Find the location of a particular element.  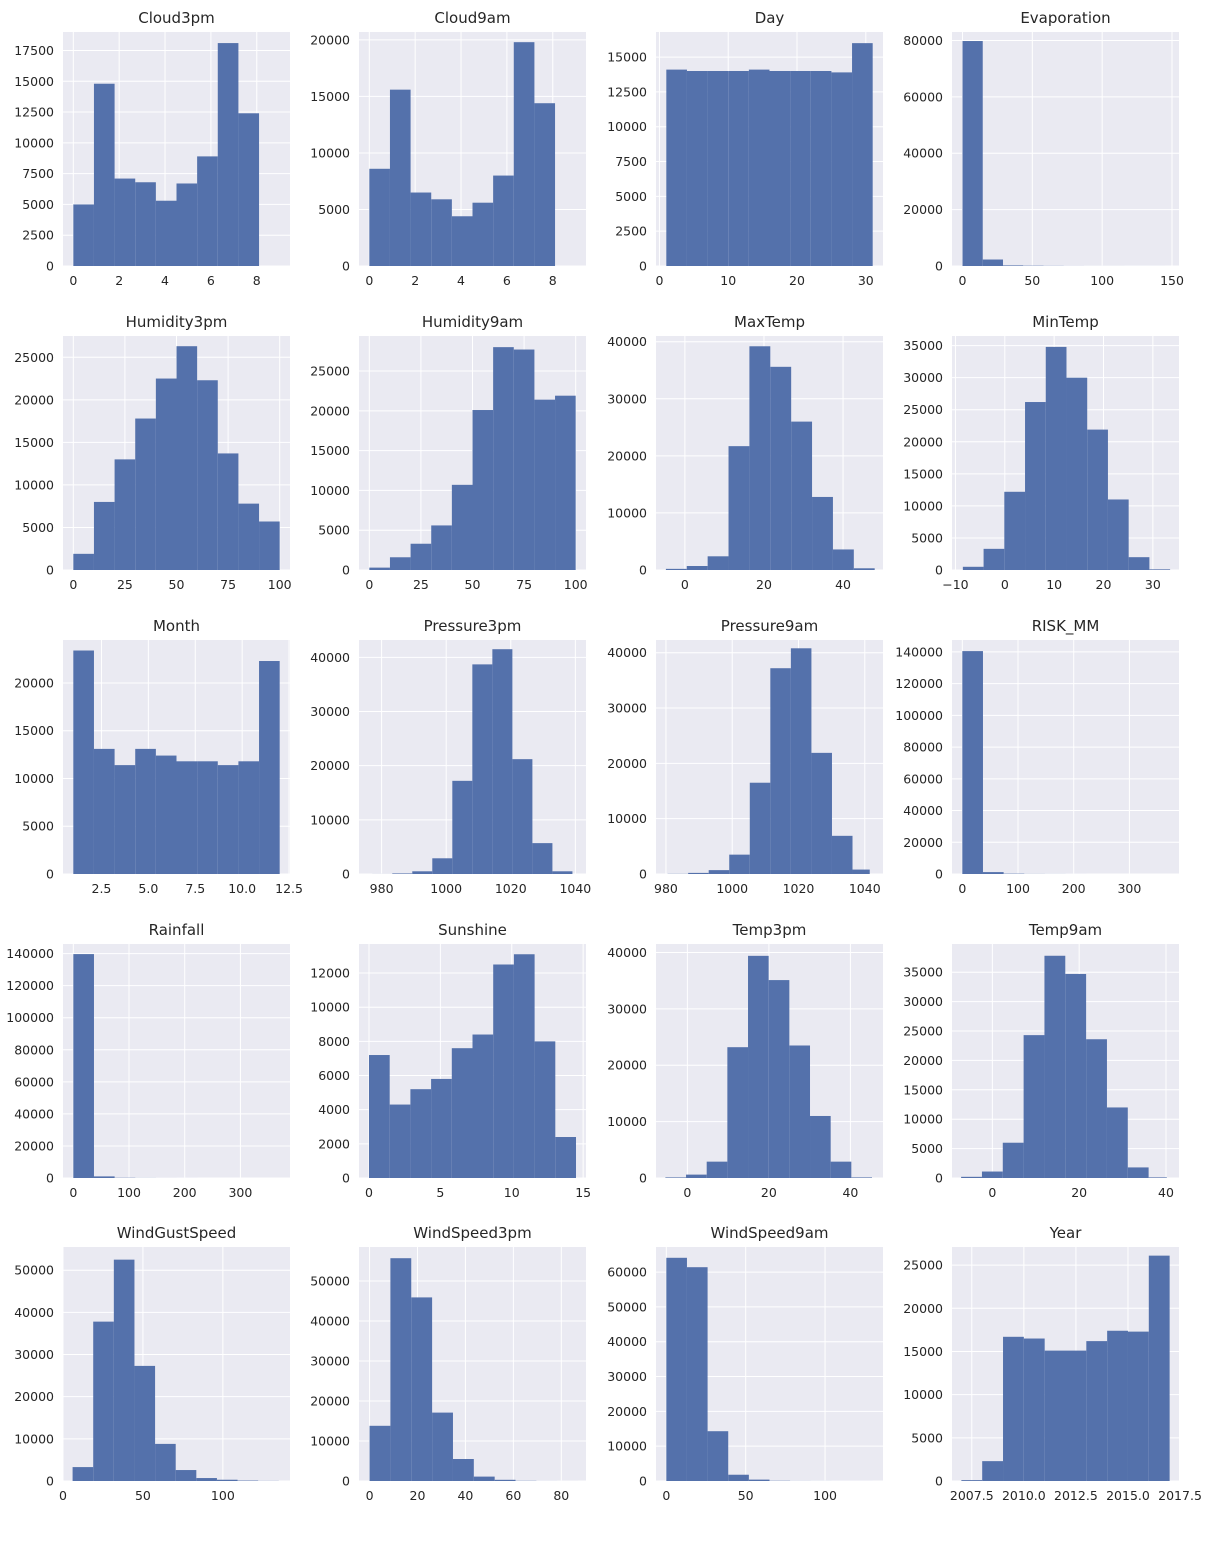

x-tick-label: 100 is located at coordinates (129, 1192).